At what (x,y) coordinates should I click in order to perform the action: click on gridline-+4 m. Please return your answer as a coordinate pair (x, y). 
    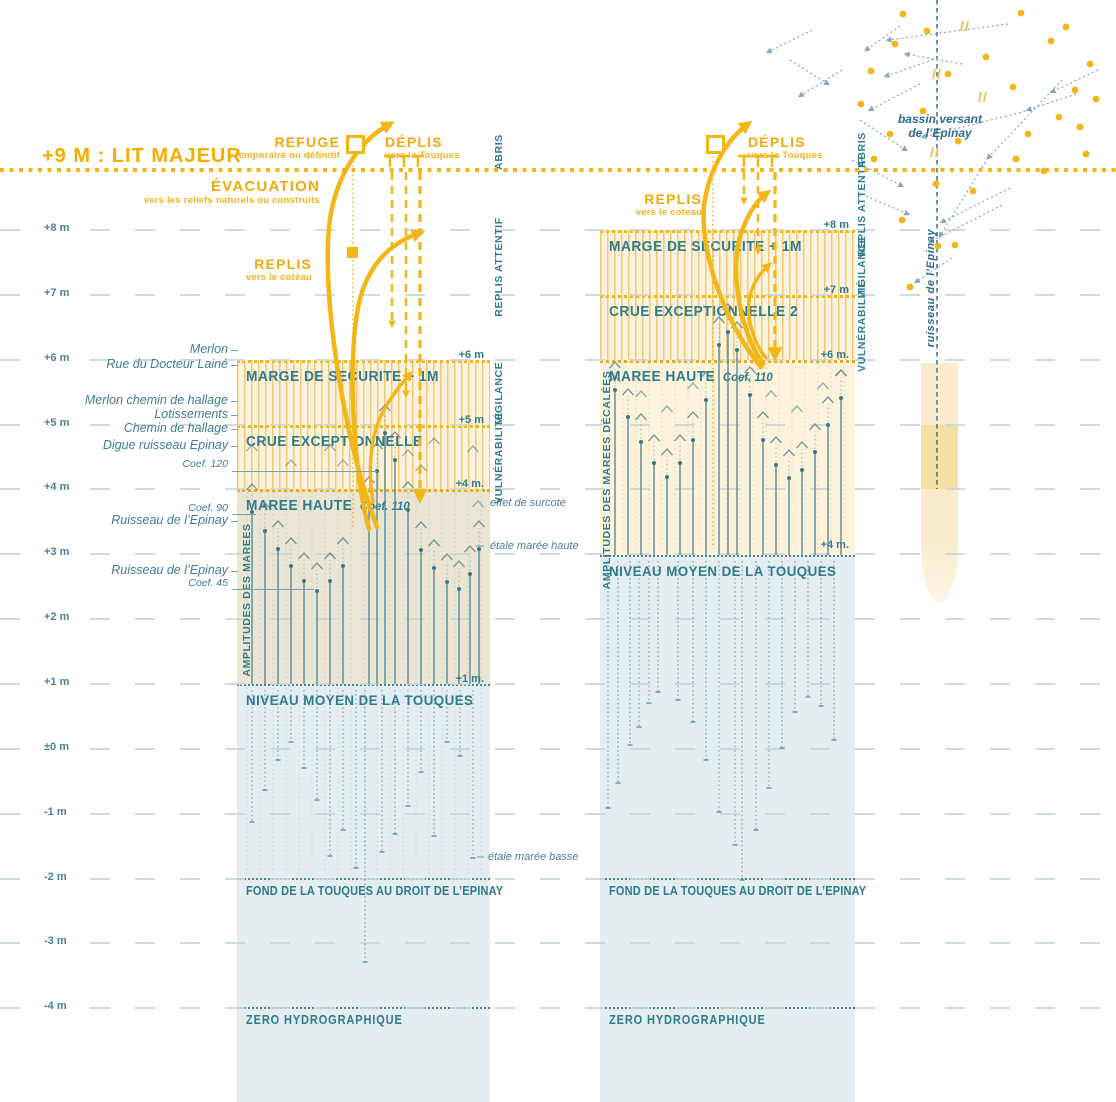
    Looking at the image, I should click on (558, 489).